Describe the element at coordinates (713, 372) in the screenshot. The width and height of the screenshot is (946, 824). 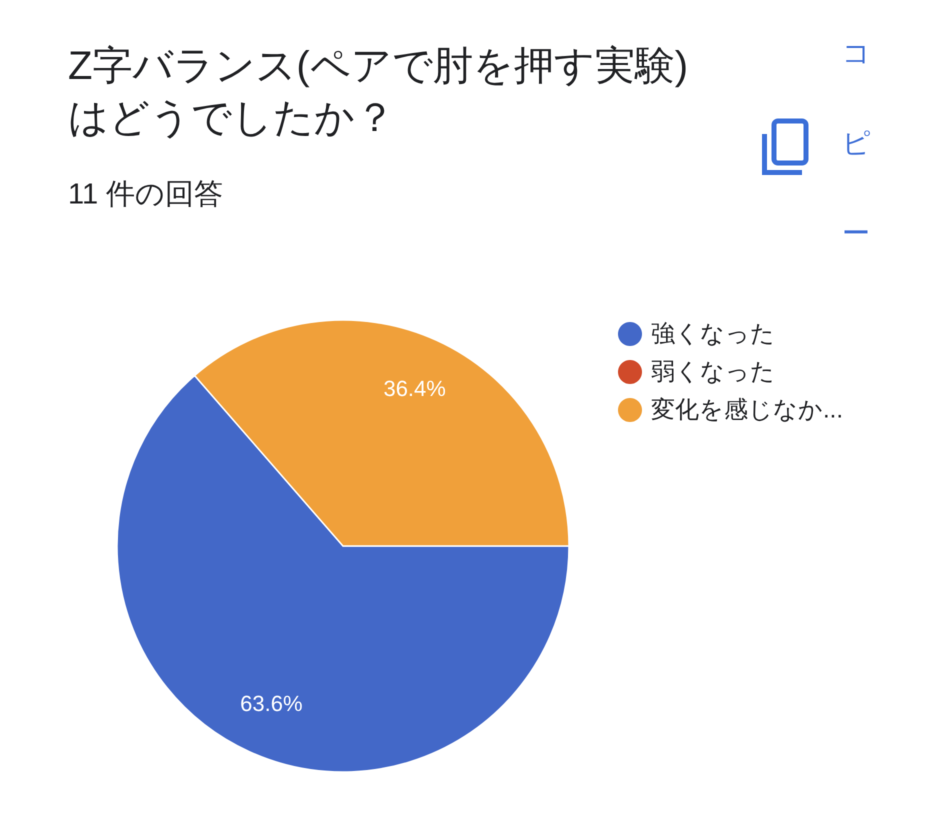
I see `legend-label: 弱くなった` at that location.